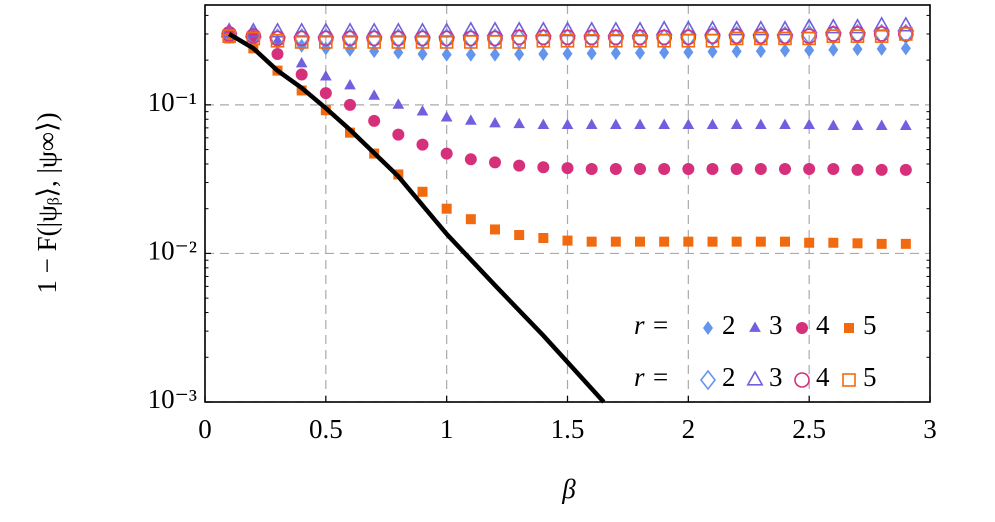 The image size is (995, 522). What do you see at coordinates (689, 429) in the screenshot?
I see `x-tick-label: 2` at bounding box center [689, 429].